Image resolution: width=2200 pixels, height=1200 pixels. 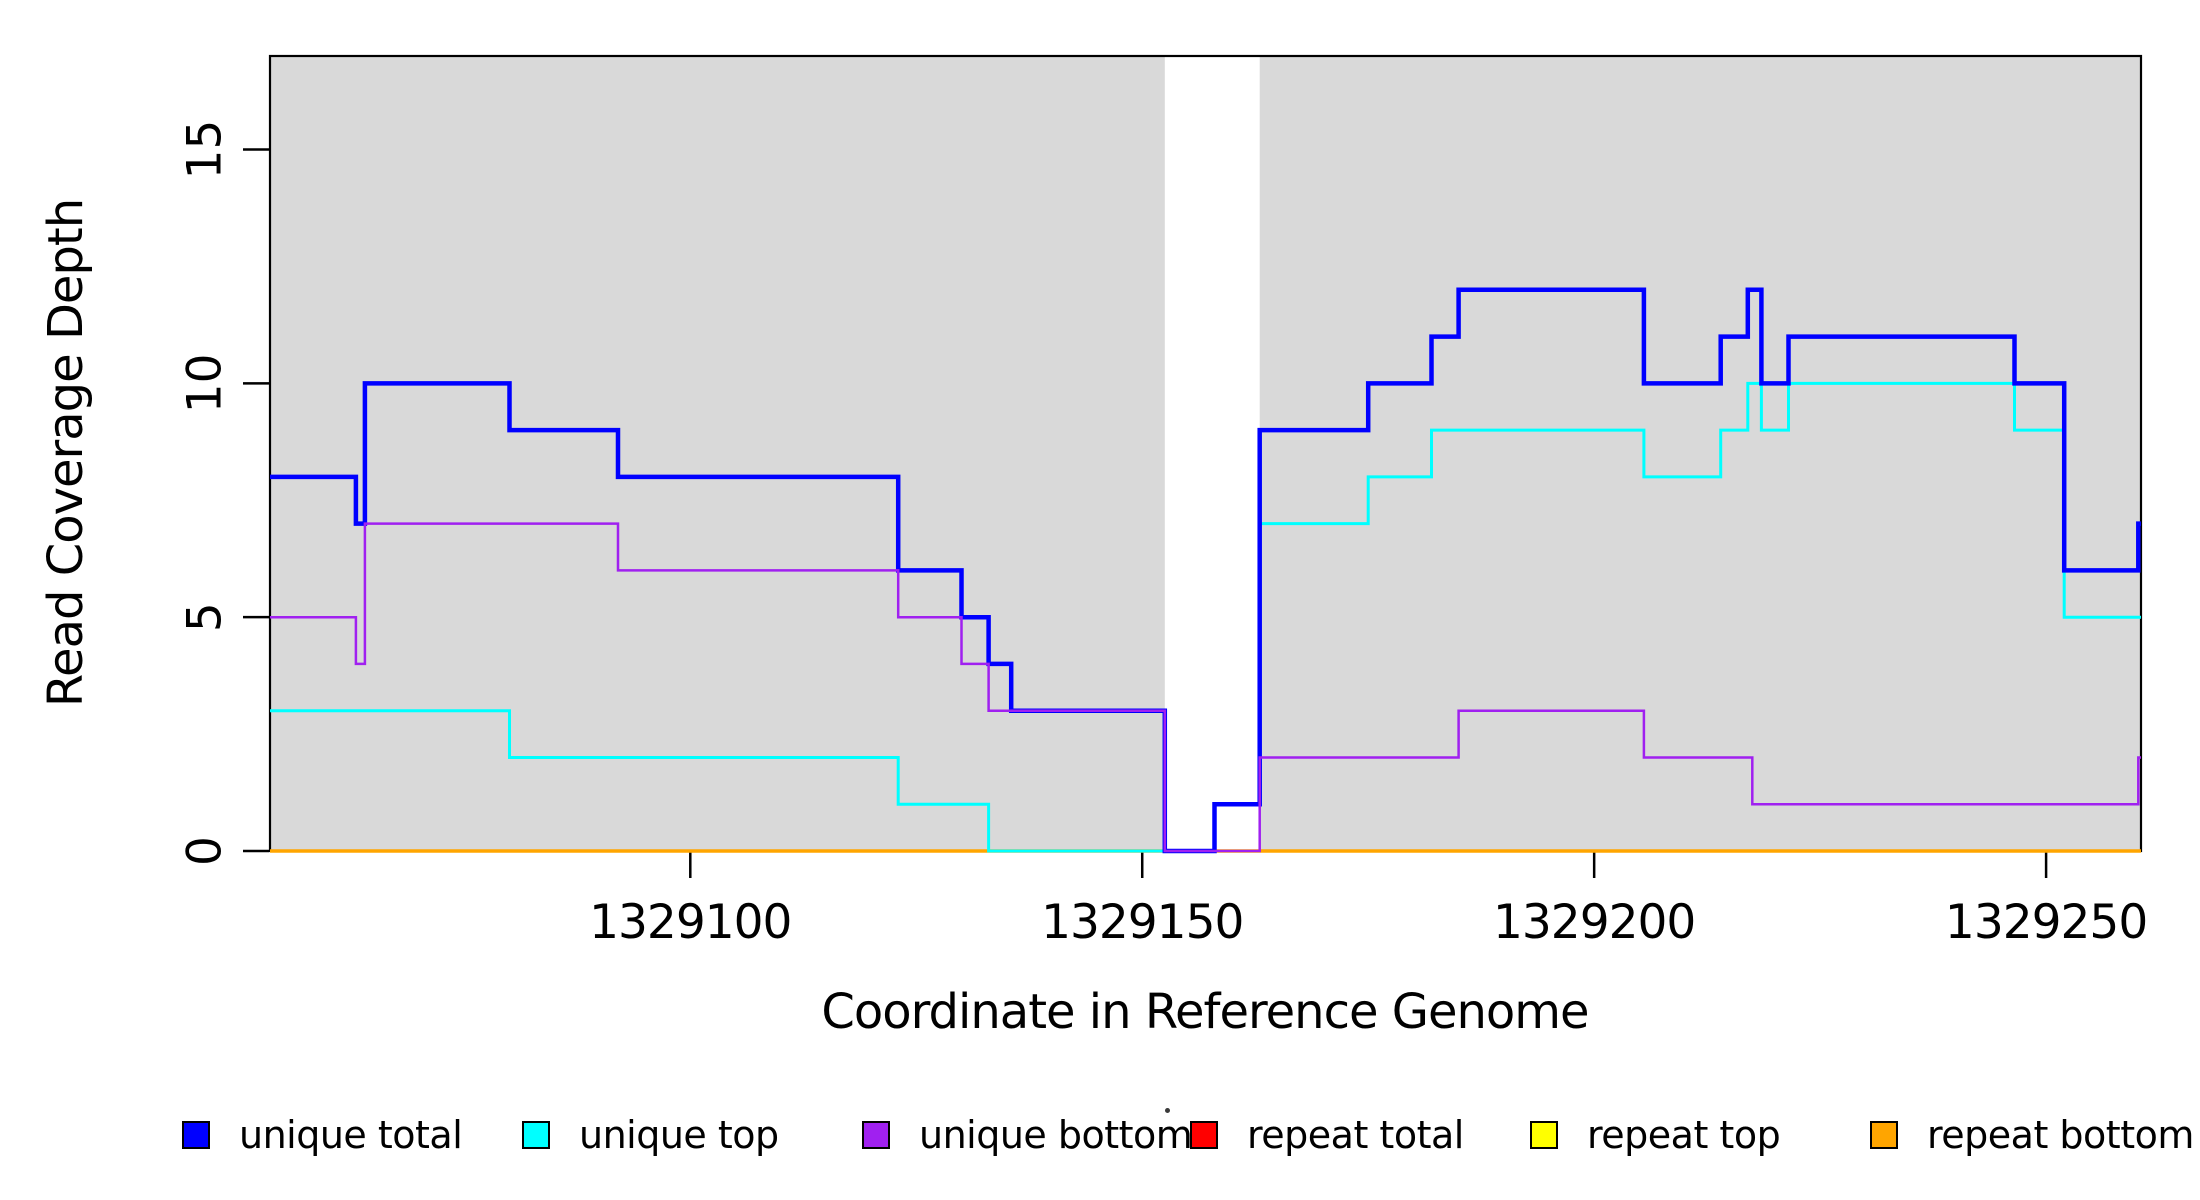 What do you see at coordinates (1684, 1135) in the screenshot?
I see `legend-label: repeat top` at bounding box center [1684, 1135].